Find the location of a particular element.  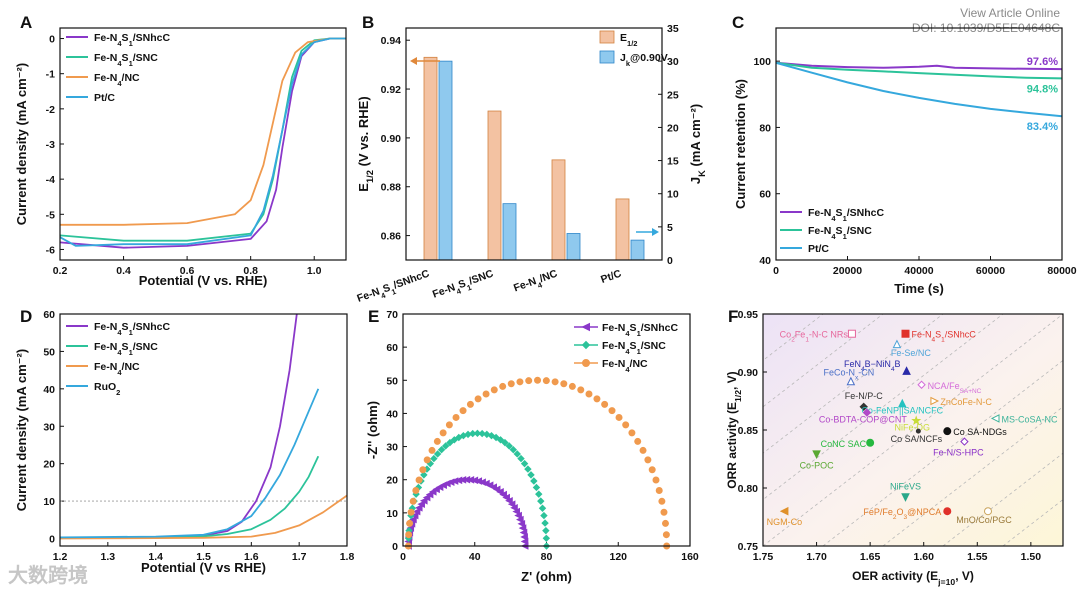

x-axis-label: Potential (V vs RHE) is located at coordinates (203, 567).